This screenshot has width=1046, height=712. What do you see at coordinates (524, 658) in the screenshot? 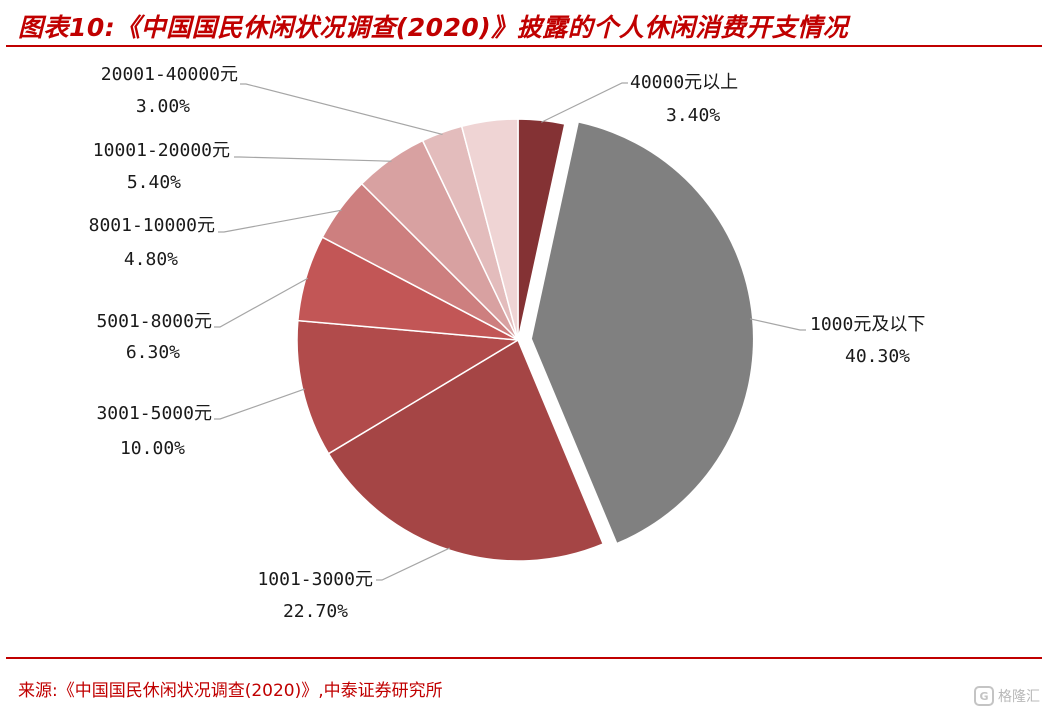
I see `footer-divider` at bounding box center [524, 658].